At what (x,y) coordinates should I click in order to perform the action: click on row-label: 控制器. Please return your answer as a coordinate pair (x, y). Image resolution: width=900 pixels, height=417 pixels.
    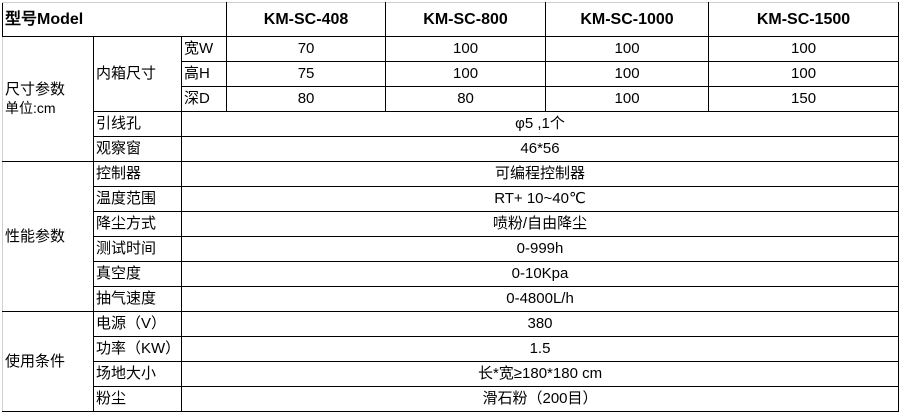
    Looking at the image, I should click on (137, 174).